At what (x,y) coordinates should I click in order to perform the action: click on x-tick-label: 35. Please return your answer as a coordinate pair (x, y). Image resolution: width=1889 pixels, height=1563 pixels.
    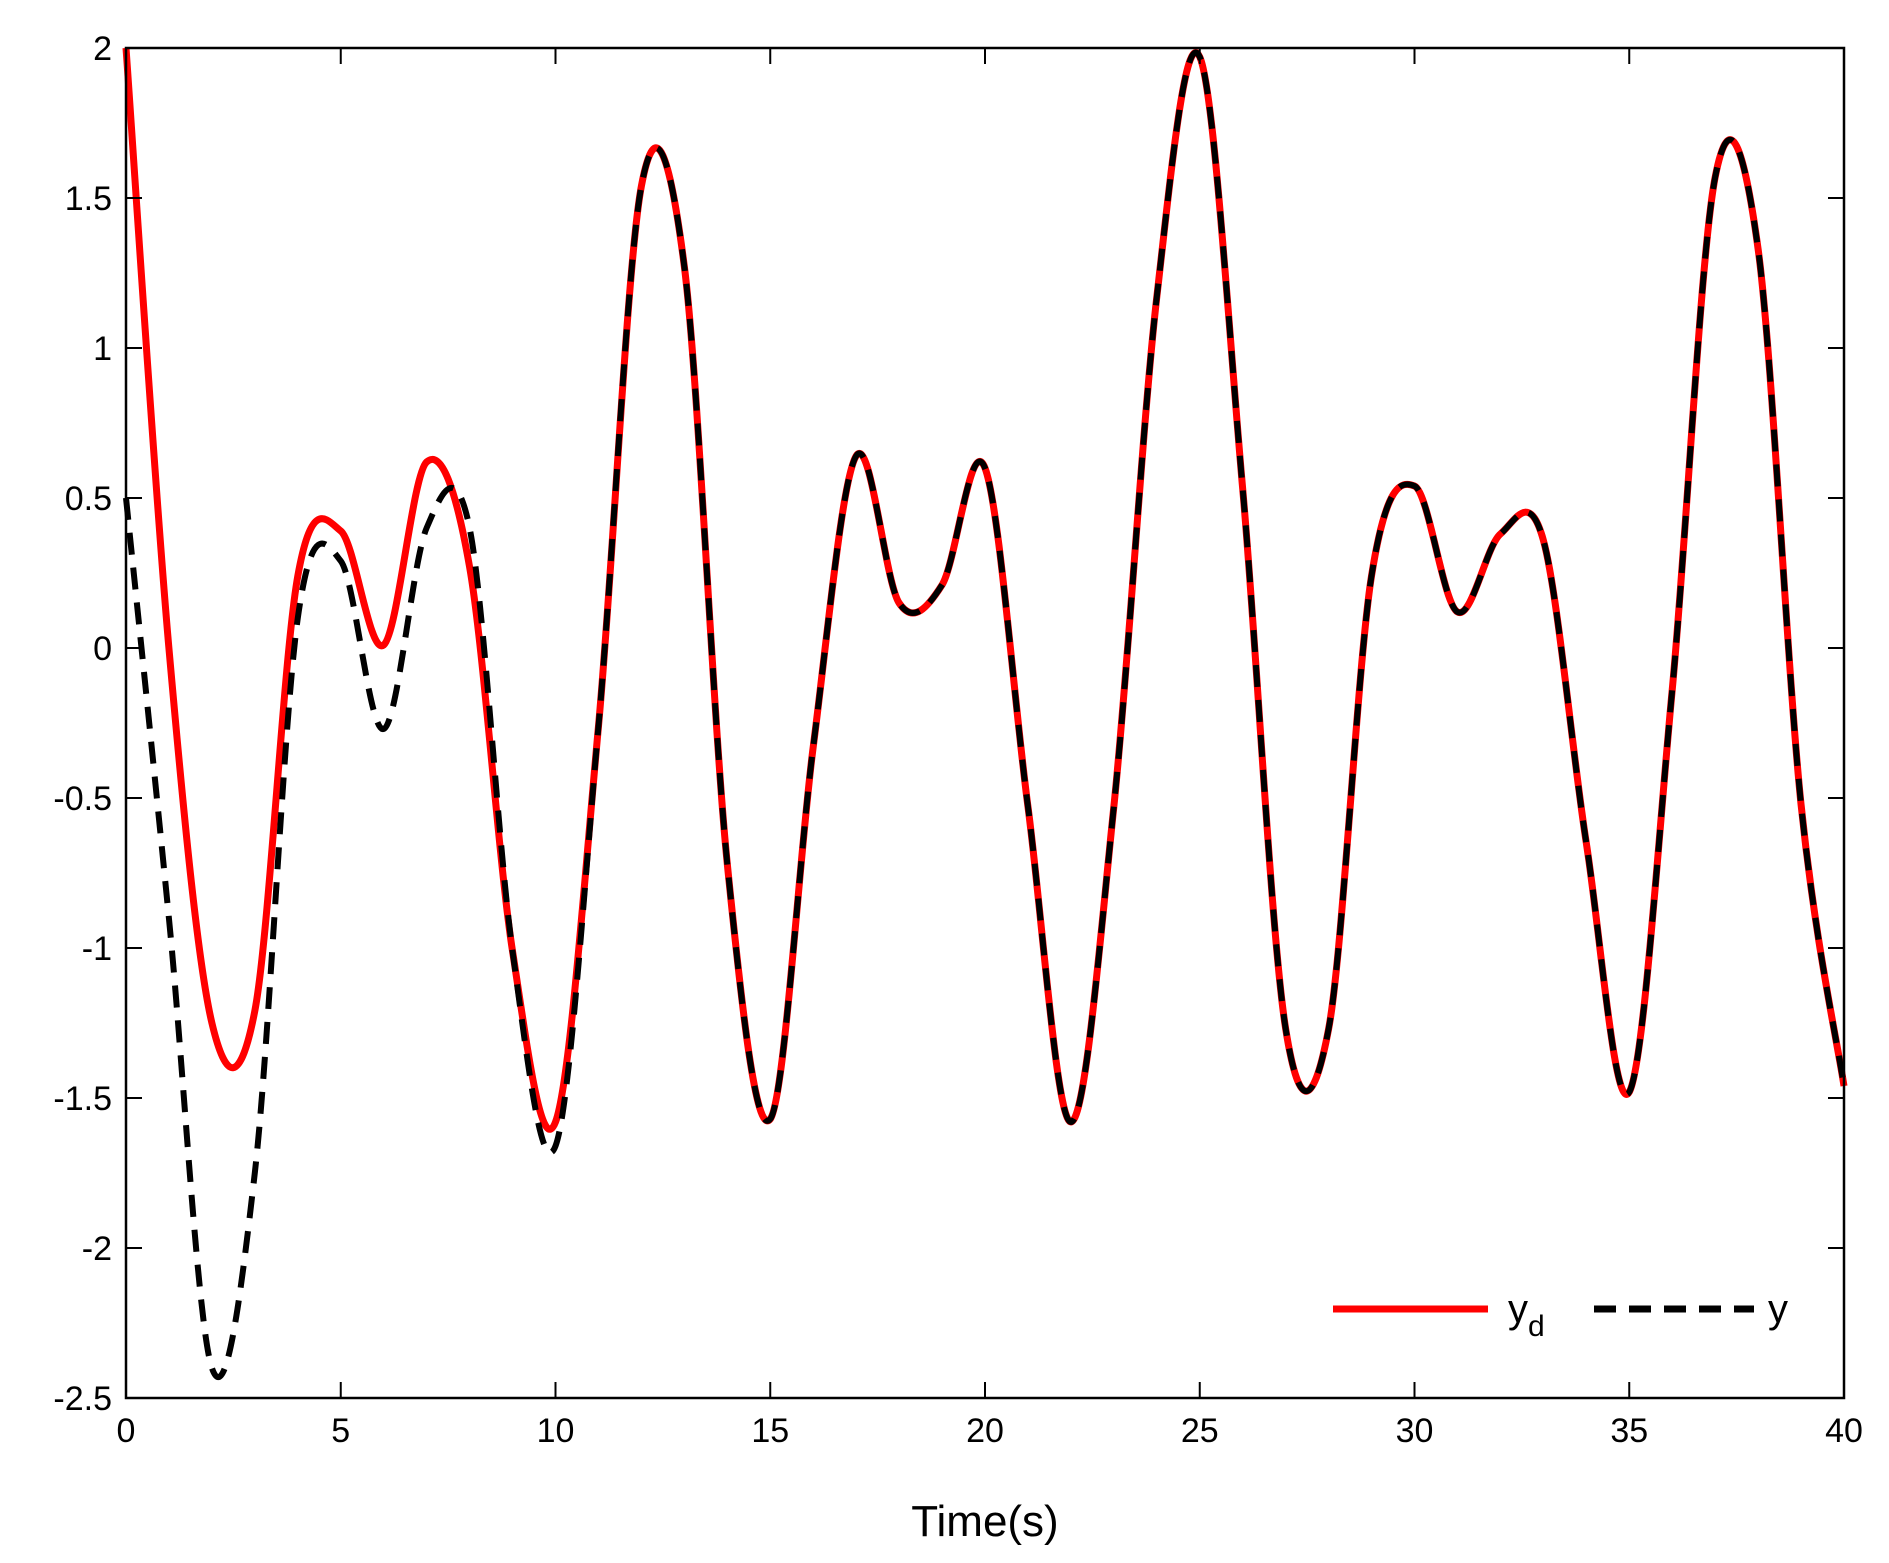
    Looking at the image, I should click on (1629, 1431).